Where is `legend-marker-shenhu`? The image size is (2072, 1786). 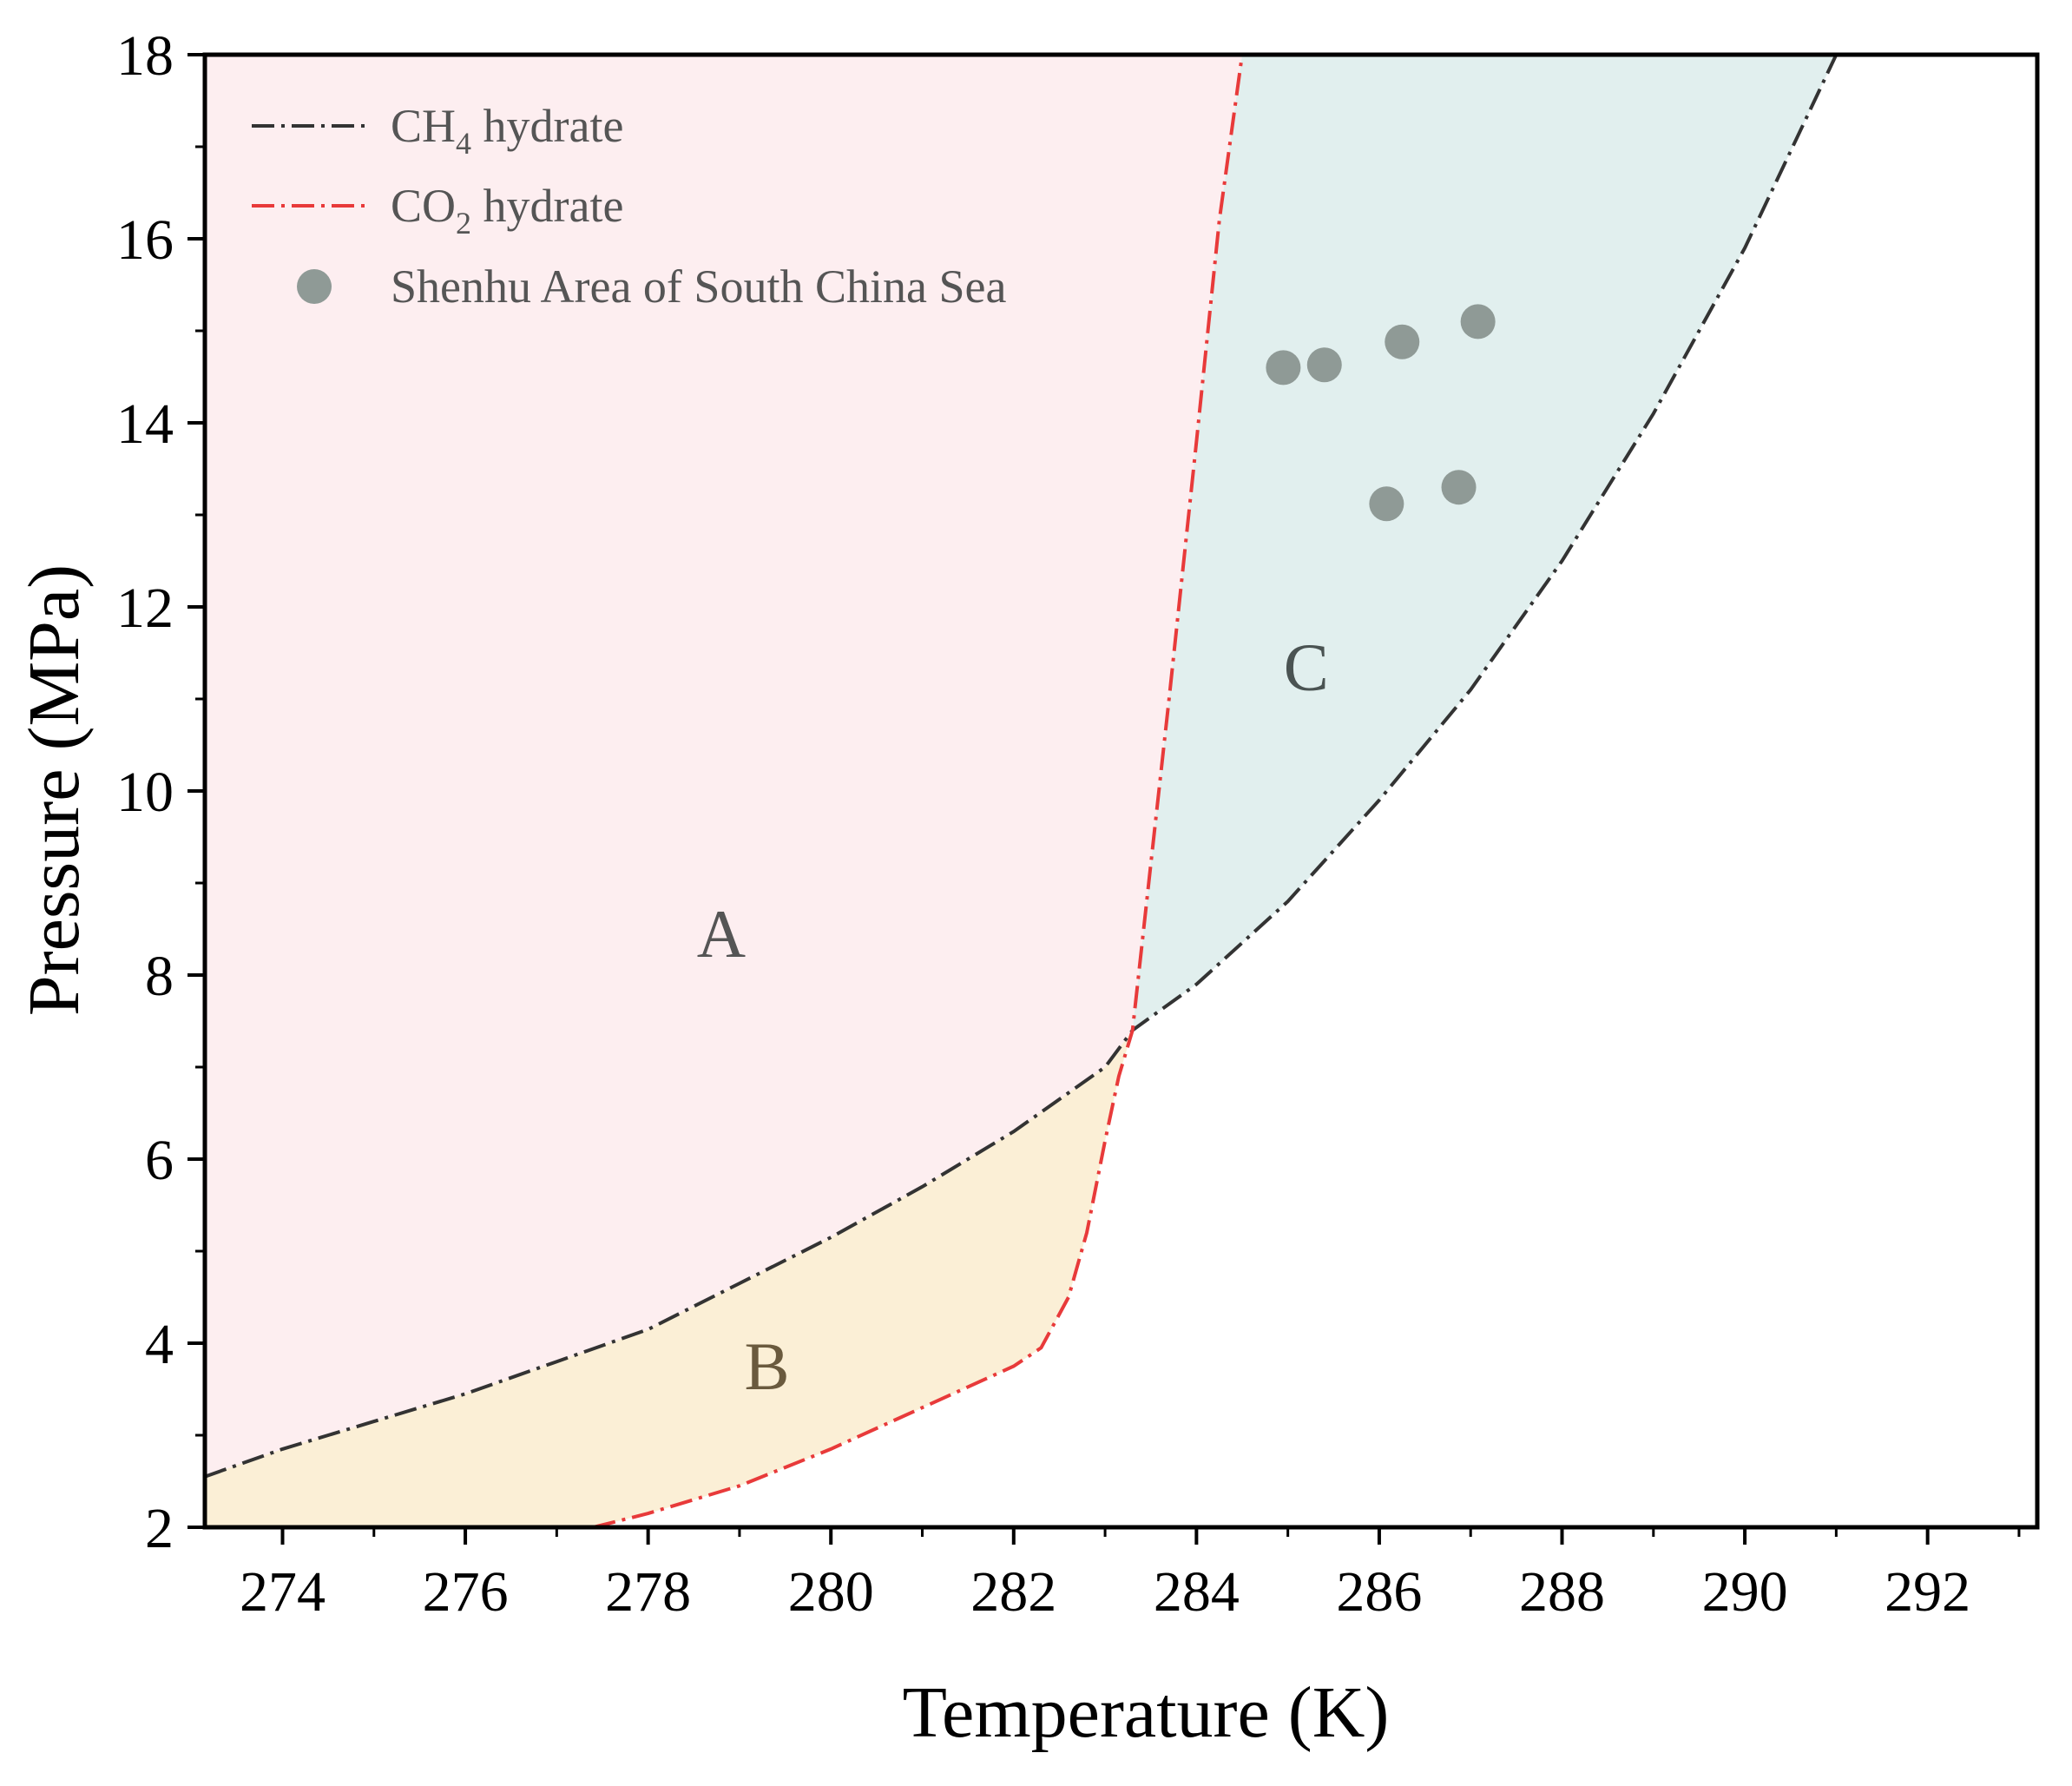 legend-marker-shenhu is located at coordinates (314, 286).